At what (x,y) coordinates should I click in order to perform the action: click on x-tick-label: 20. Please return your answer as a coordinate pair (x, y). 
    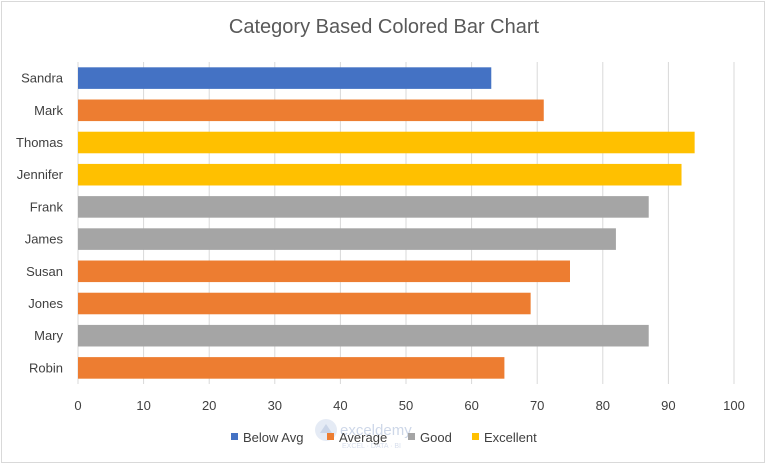
    Looking at the image, I should click on (209, 405).